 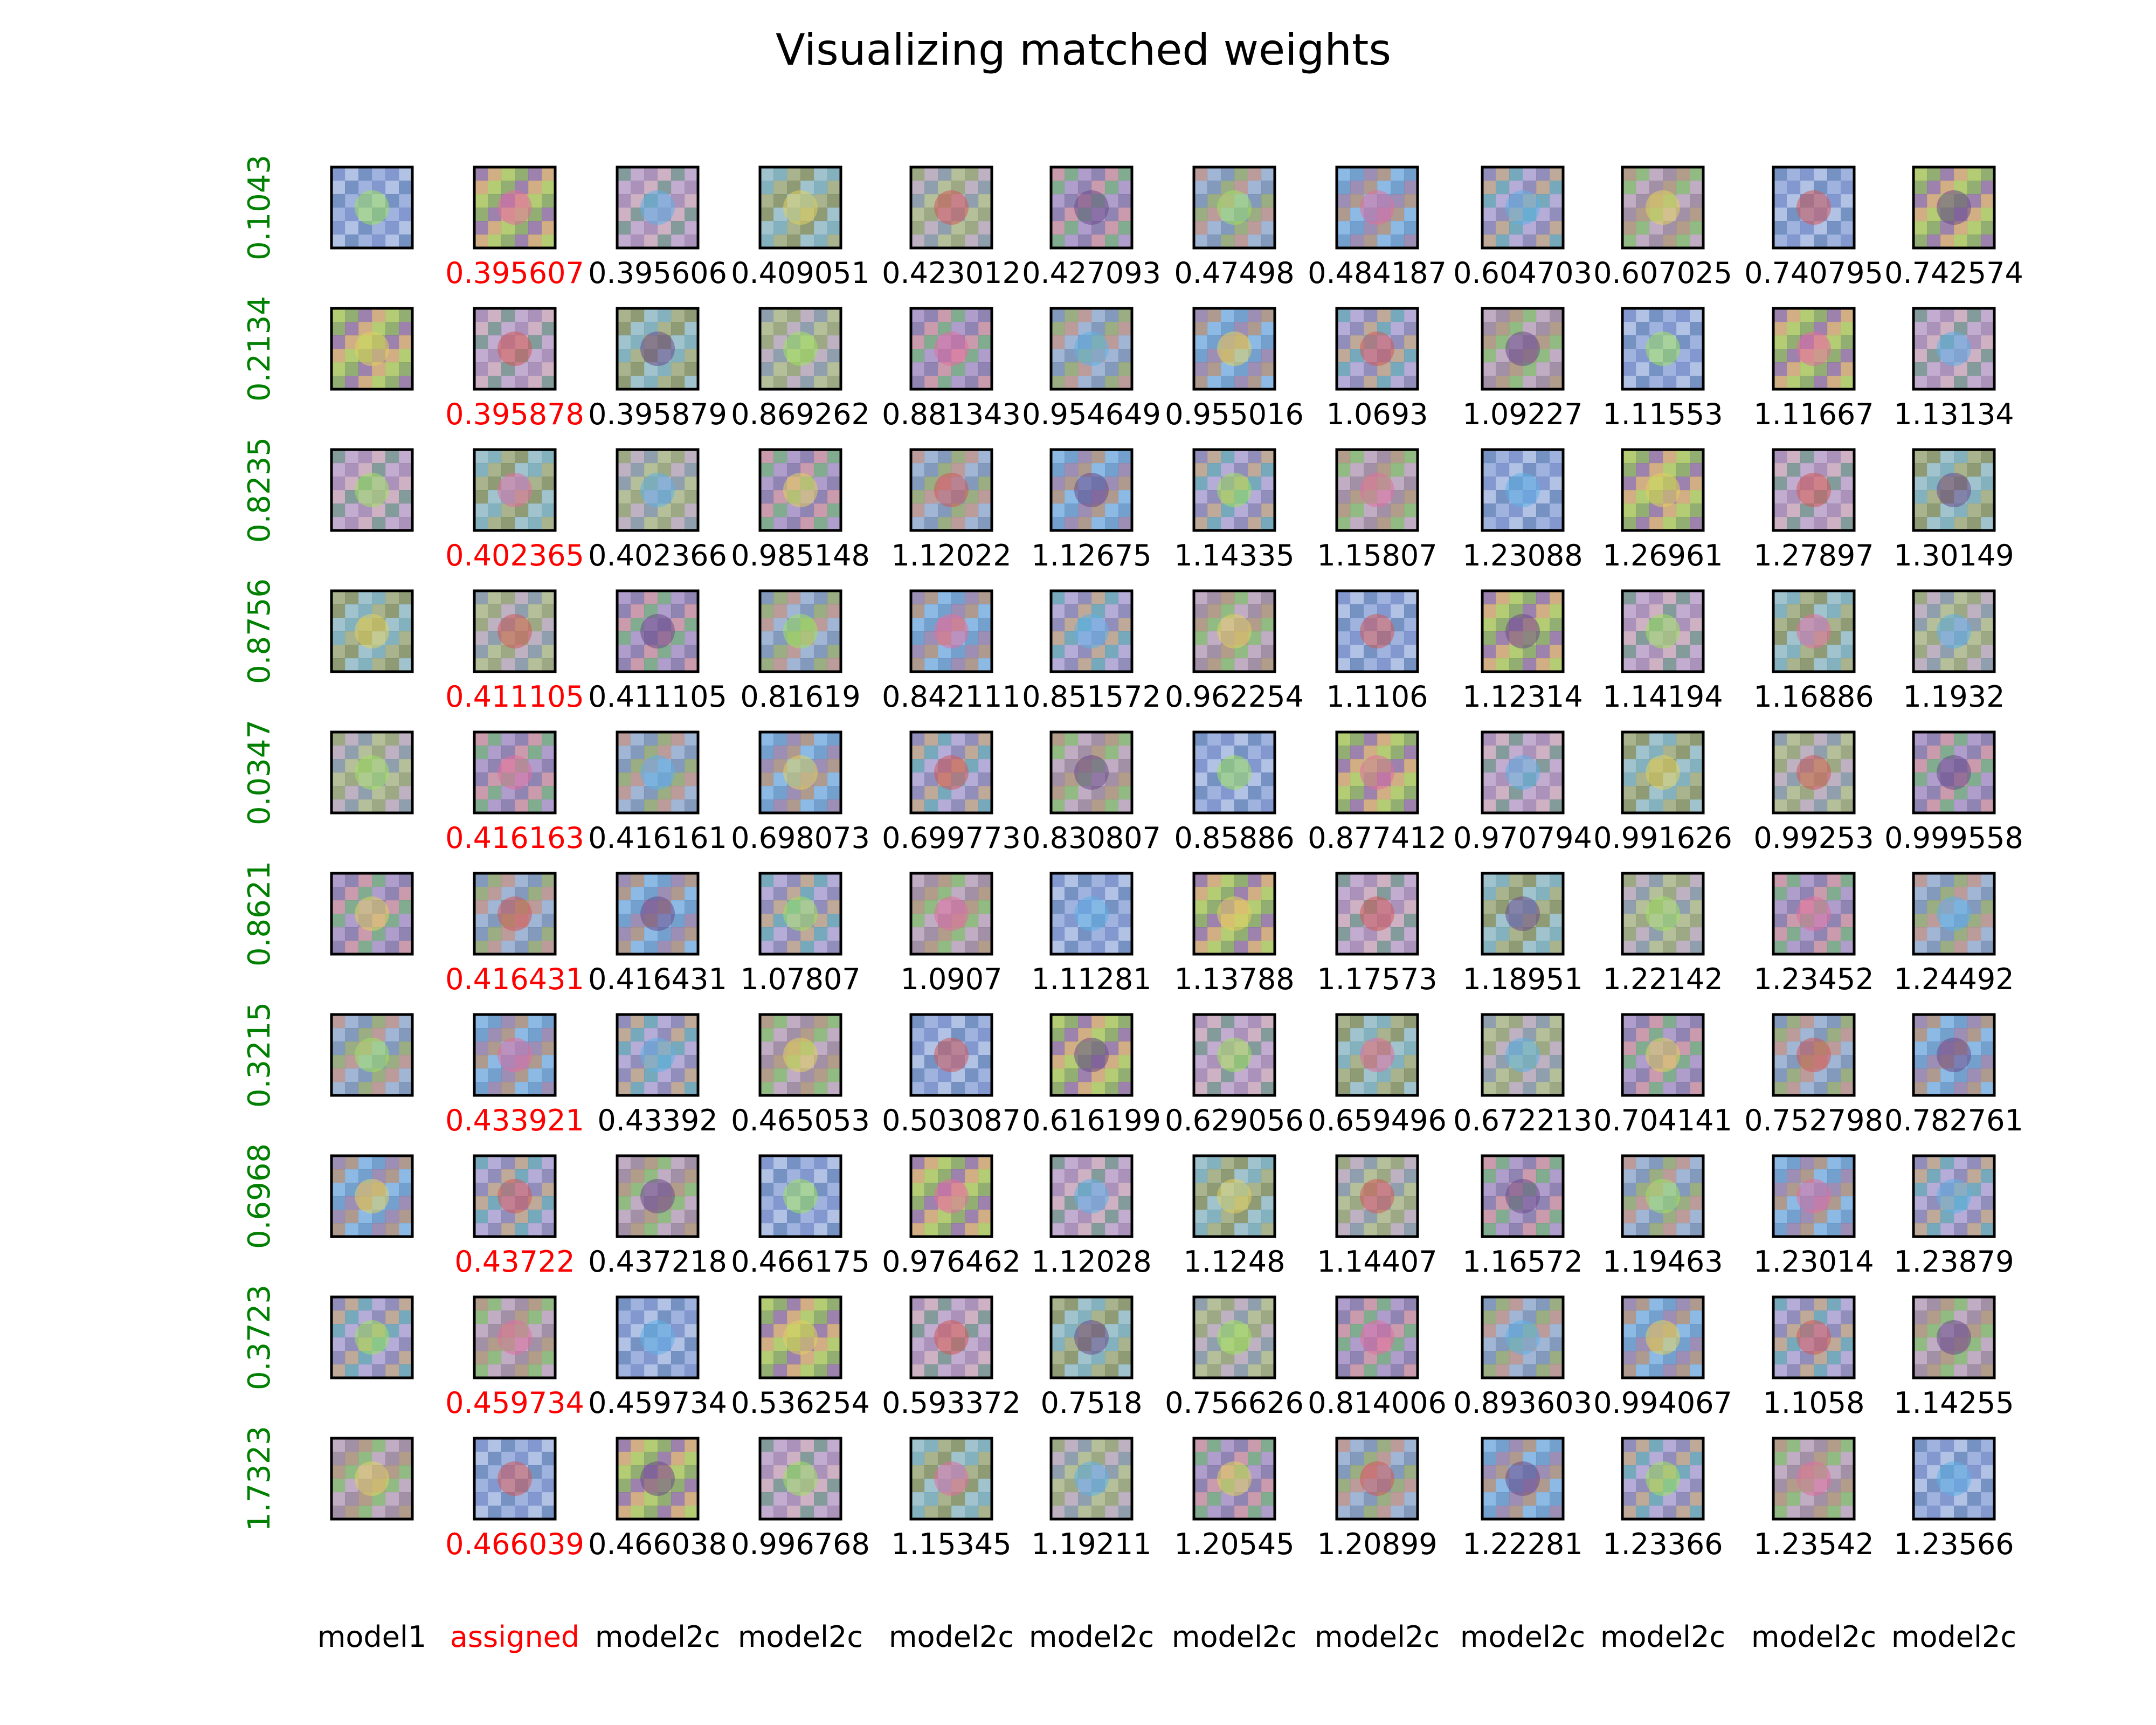 What do you see at coordinates (1813, 1262) in the screenshot?
I see `match-value: 1.23014` at bounding box center [1813, 1262].